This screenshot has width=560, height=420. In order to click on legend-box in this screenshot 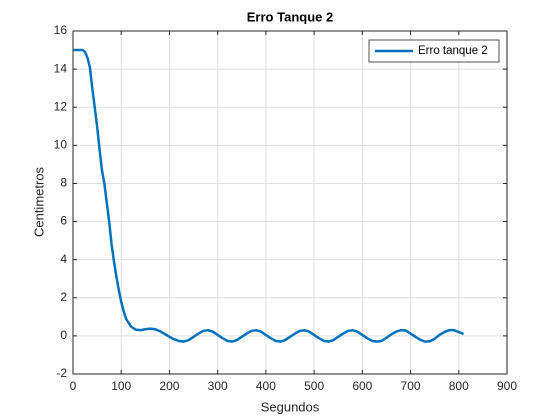, I will do `click(434, 51)`.